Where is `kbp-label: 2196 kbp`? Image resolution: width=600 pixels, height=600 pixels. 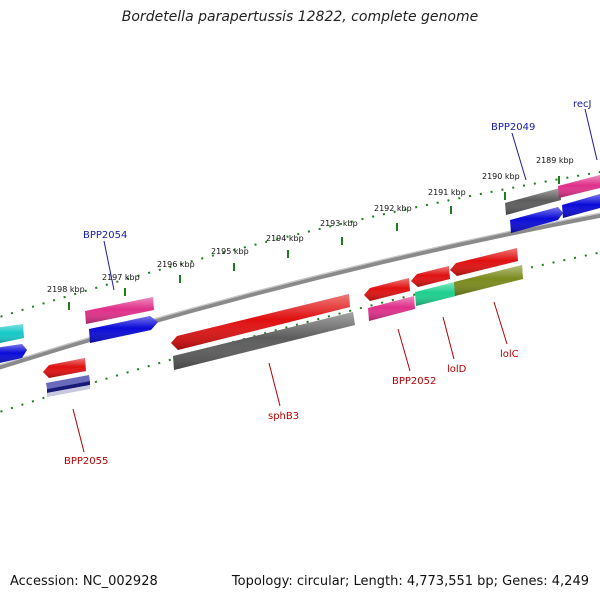
kbp-label: 2196 kbp is located at coordinates (176, 264).